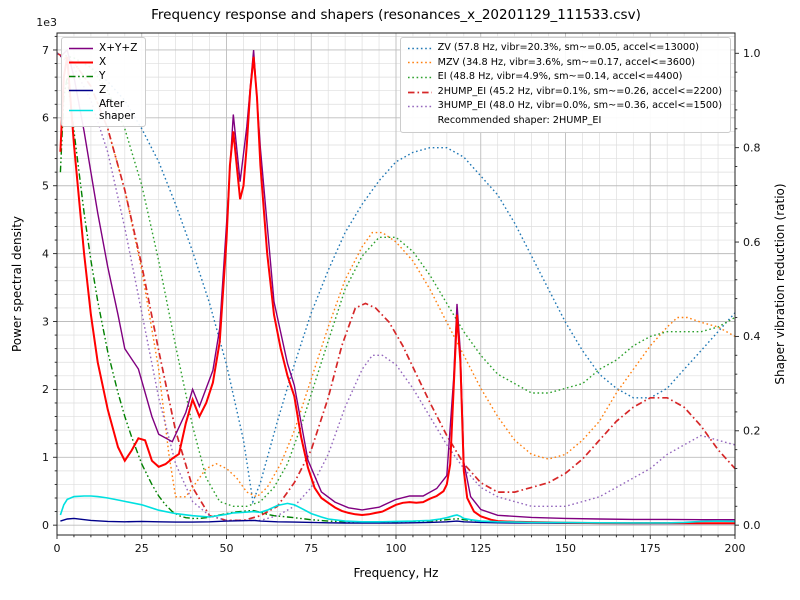 The height and width of the screenshot is (600, 800). I want to click on y-axis-left-label: Power spectral density, so click(17, 284).